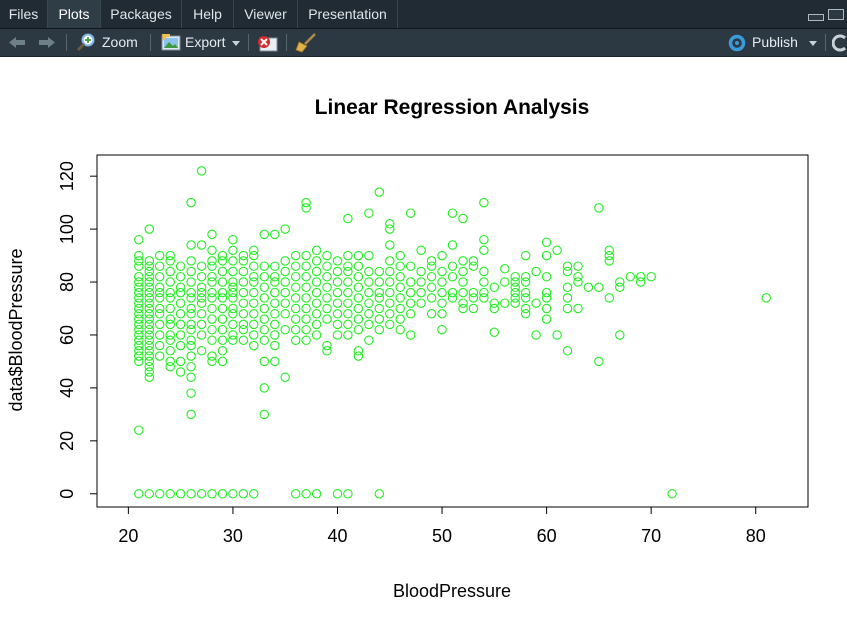 The width and height of the screenshot is (847, 627). I want to click on publish-label: Publish, so click(775, 42).